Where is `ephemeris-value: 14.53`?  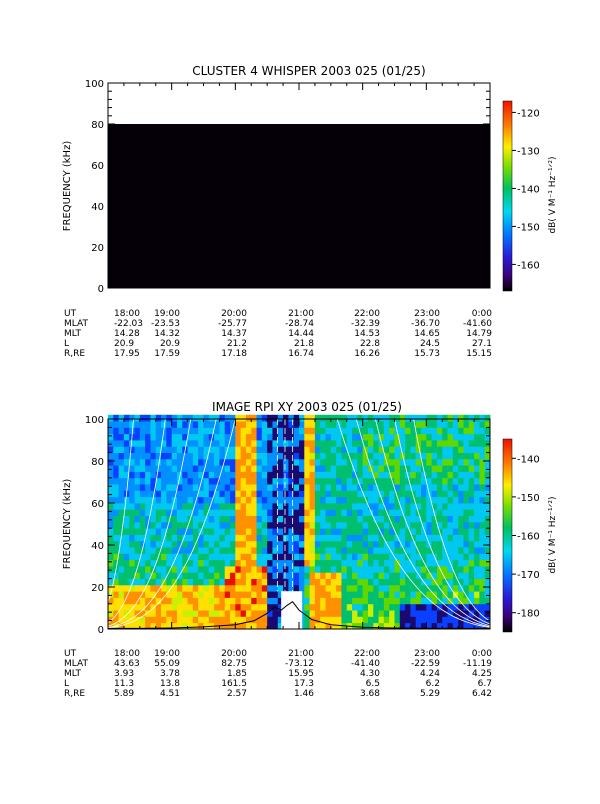
ephemeris-value: 14.53 is located at coordinates (367, 334).